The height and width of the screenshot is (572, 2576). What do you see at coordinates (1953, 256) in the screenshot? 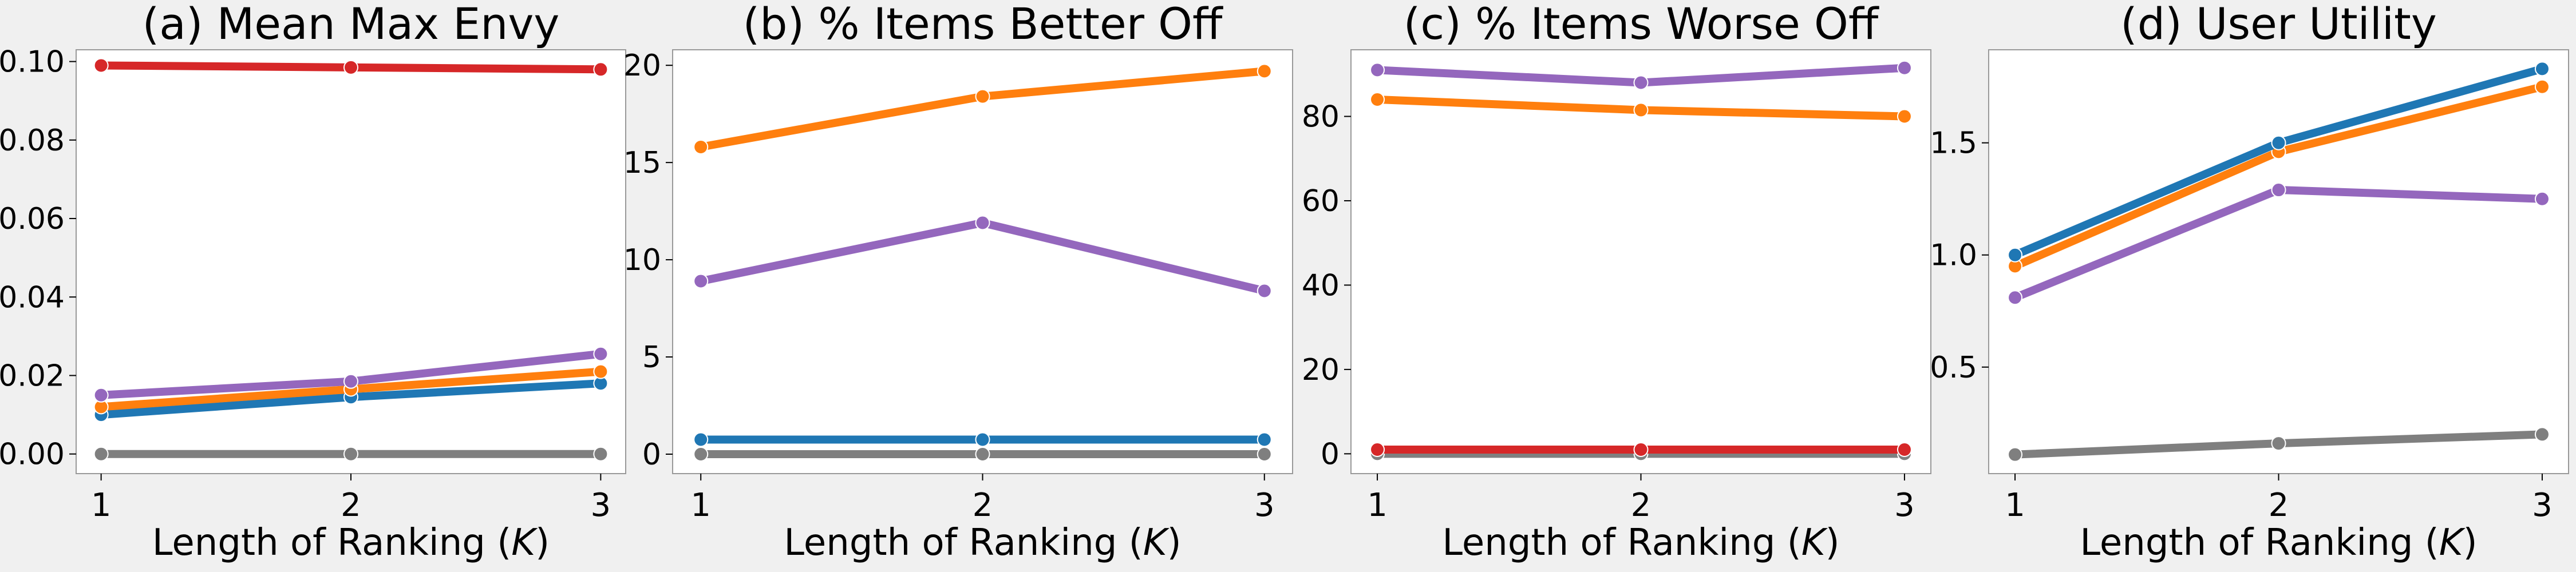
I see `y-tick-label: 1.0` at bounding box center [1953, 256].